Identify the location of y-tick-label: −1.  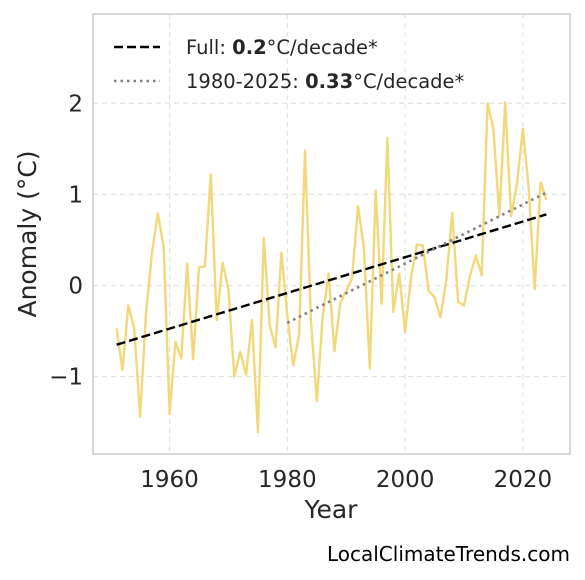
(66, 378).